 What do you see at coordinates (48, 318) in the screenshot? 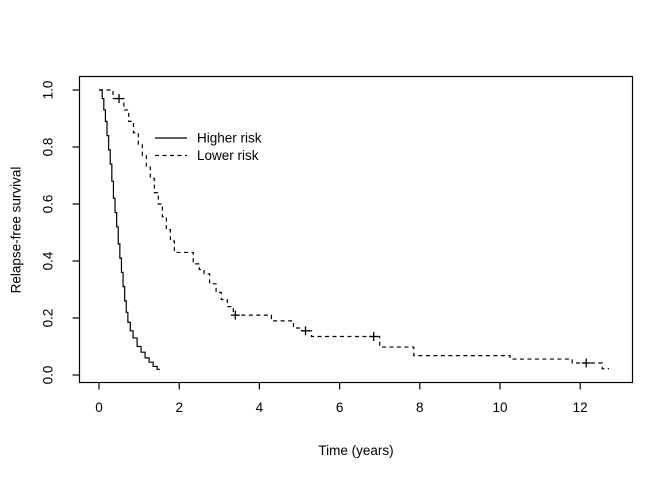
I see `y-tick-label: 0.2` at bounding box center [48, 318].